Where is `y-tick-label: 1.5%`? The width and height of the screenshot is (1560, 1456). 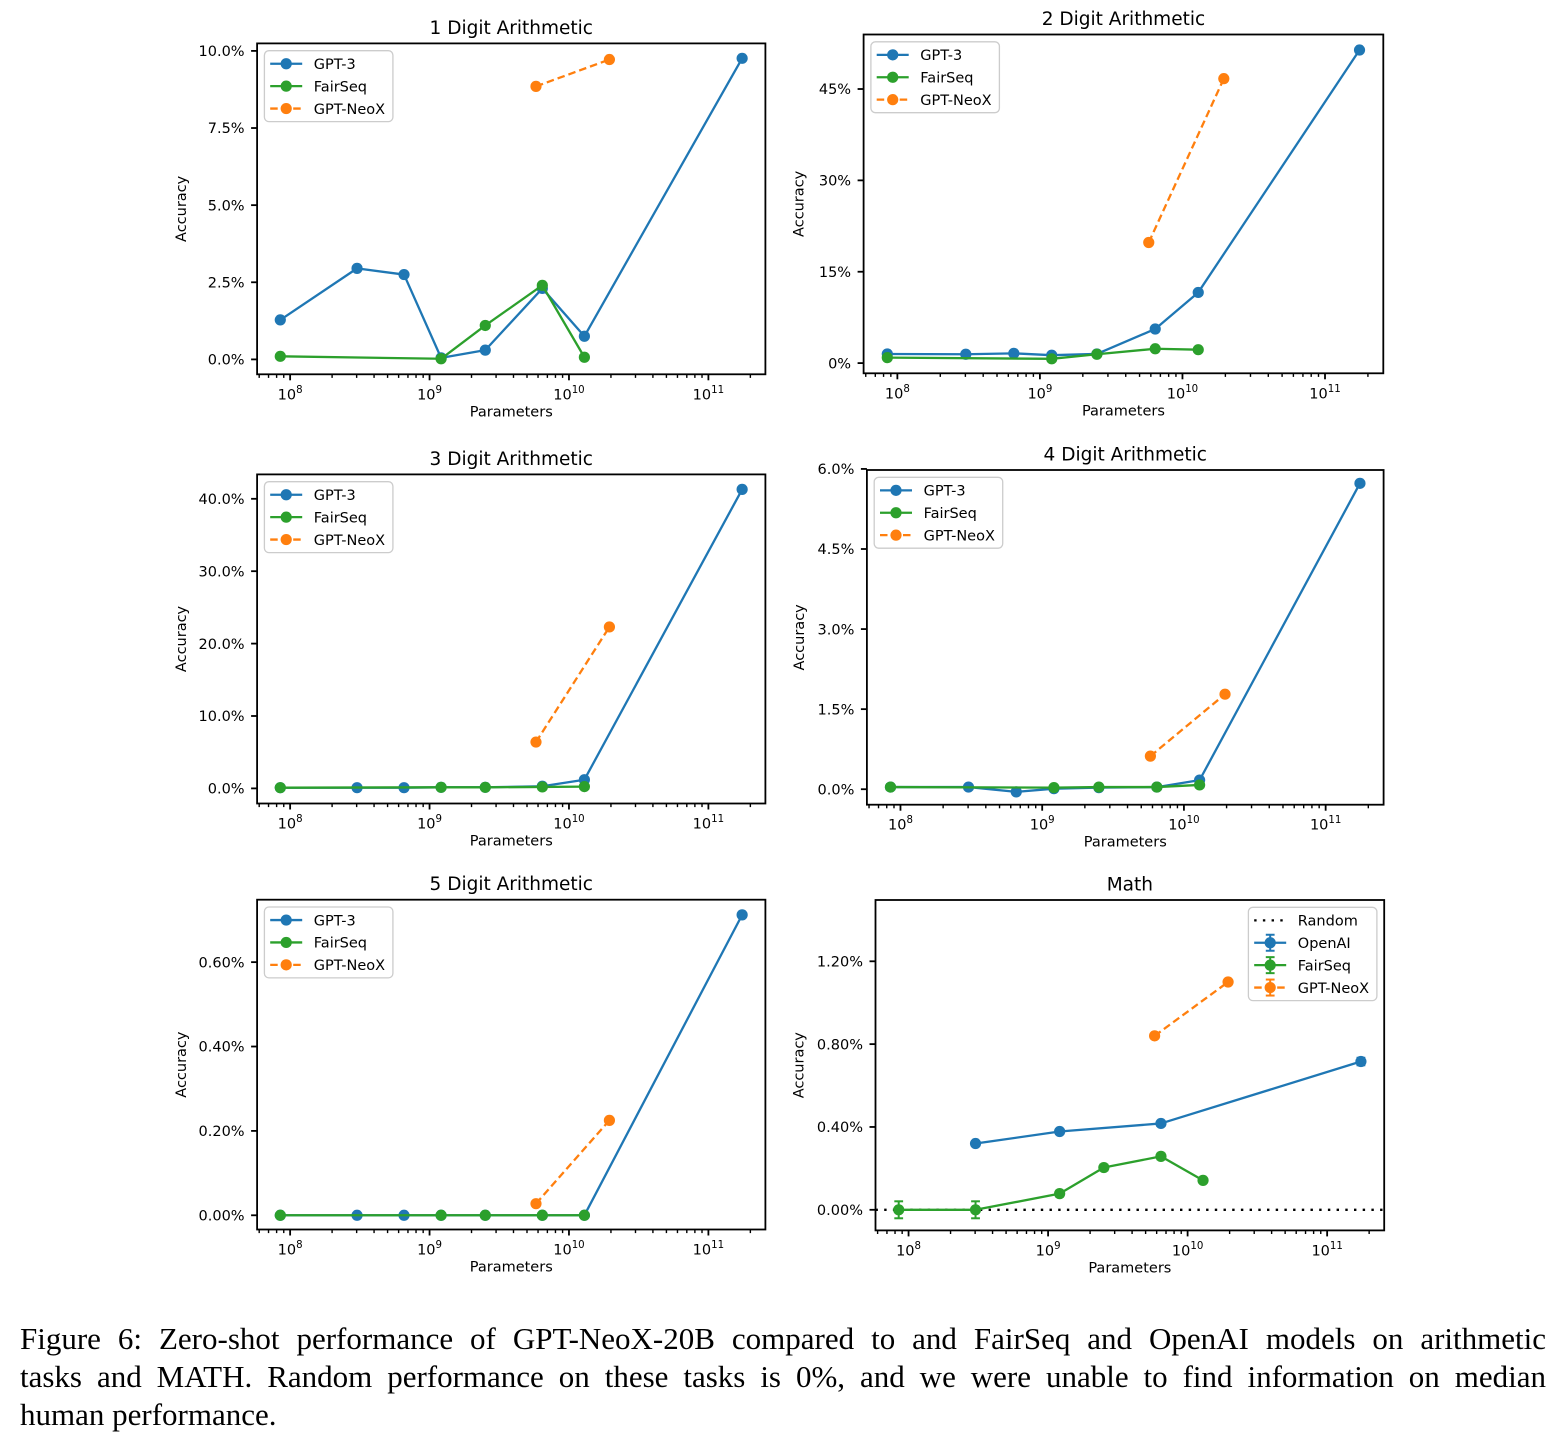
y-tick-label: 1.5% is located at coordinates (836, 710).